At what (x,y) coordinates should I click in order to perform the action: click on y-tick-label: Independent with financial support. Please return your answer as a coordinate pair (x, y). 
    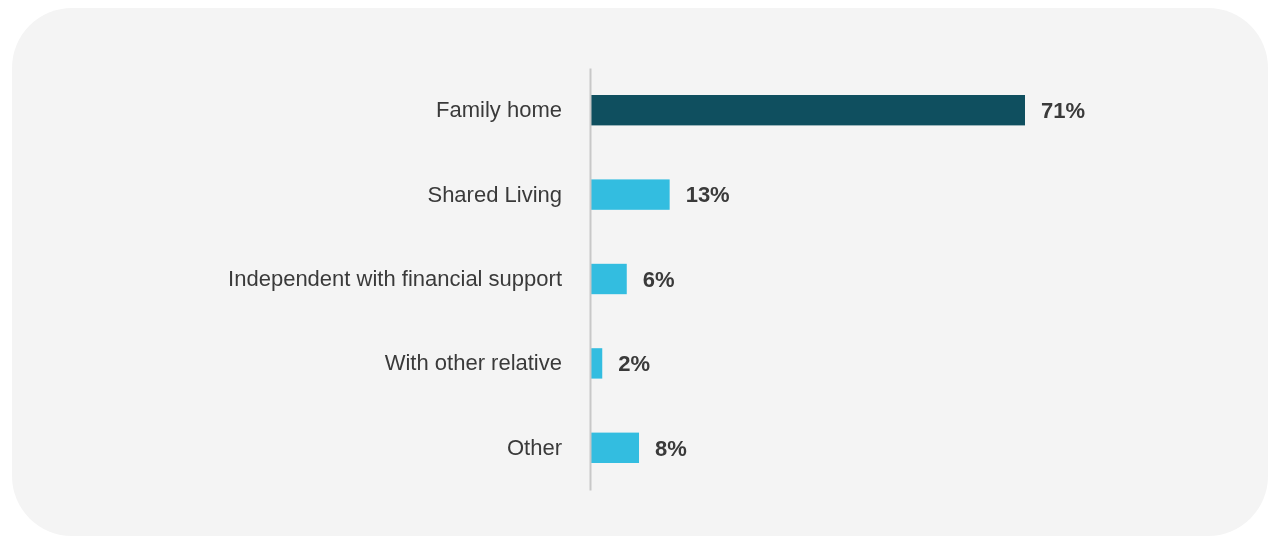
    Looking at the image, I should click on (395, 279).